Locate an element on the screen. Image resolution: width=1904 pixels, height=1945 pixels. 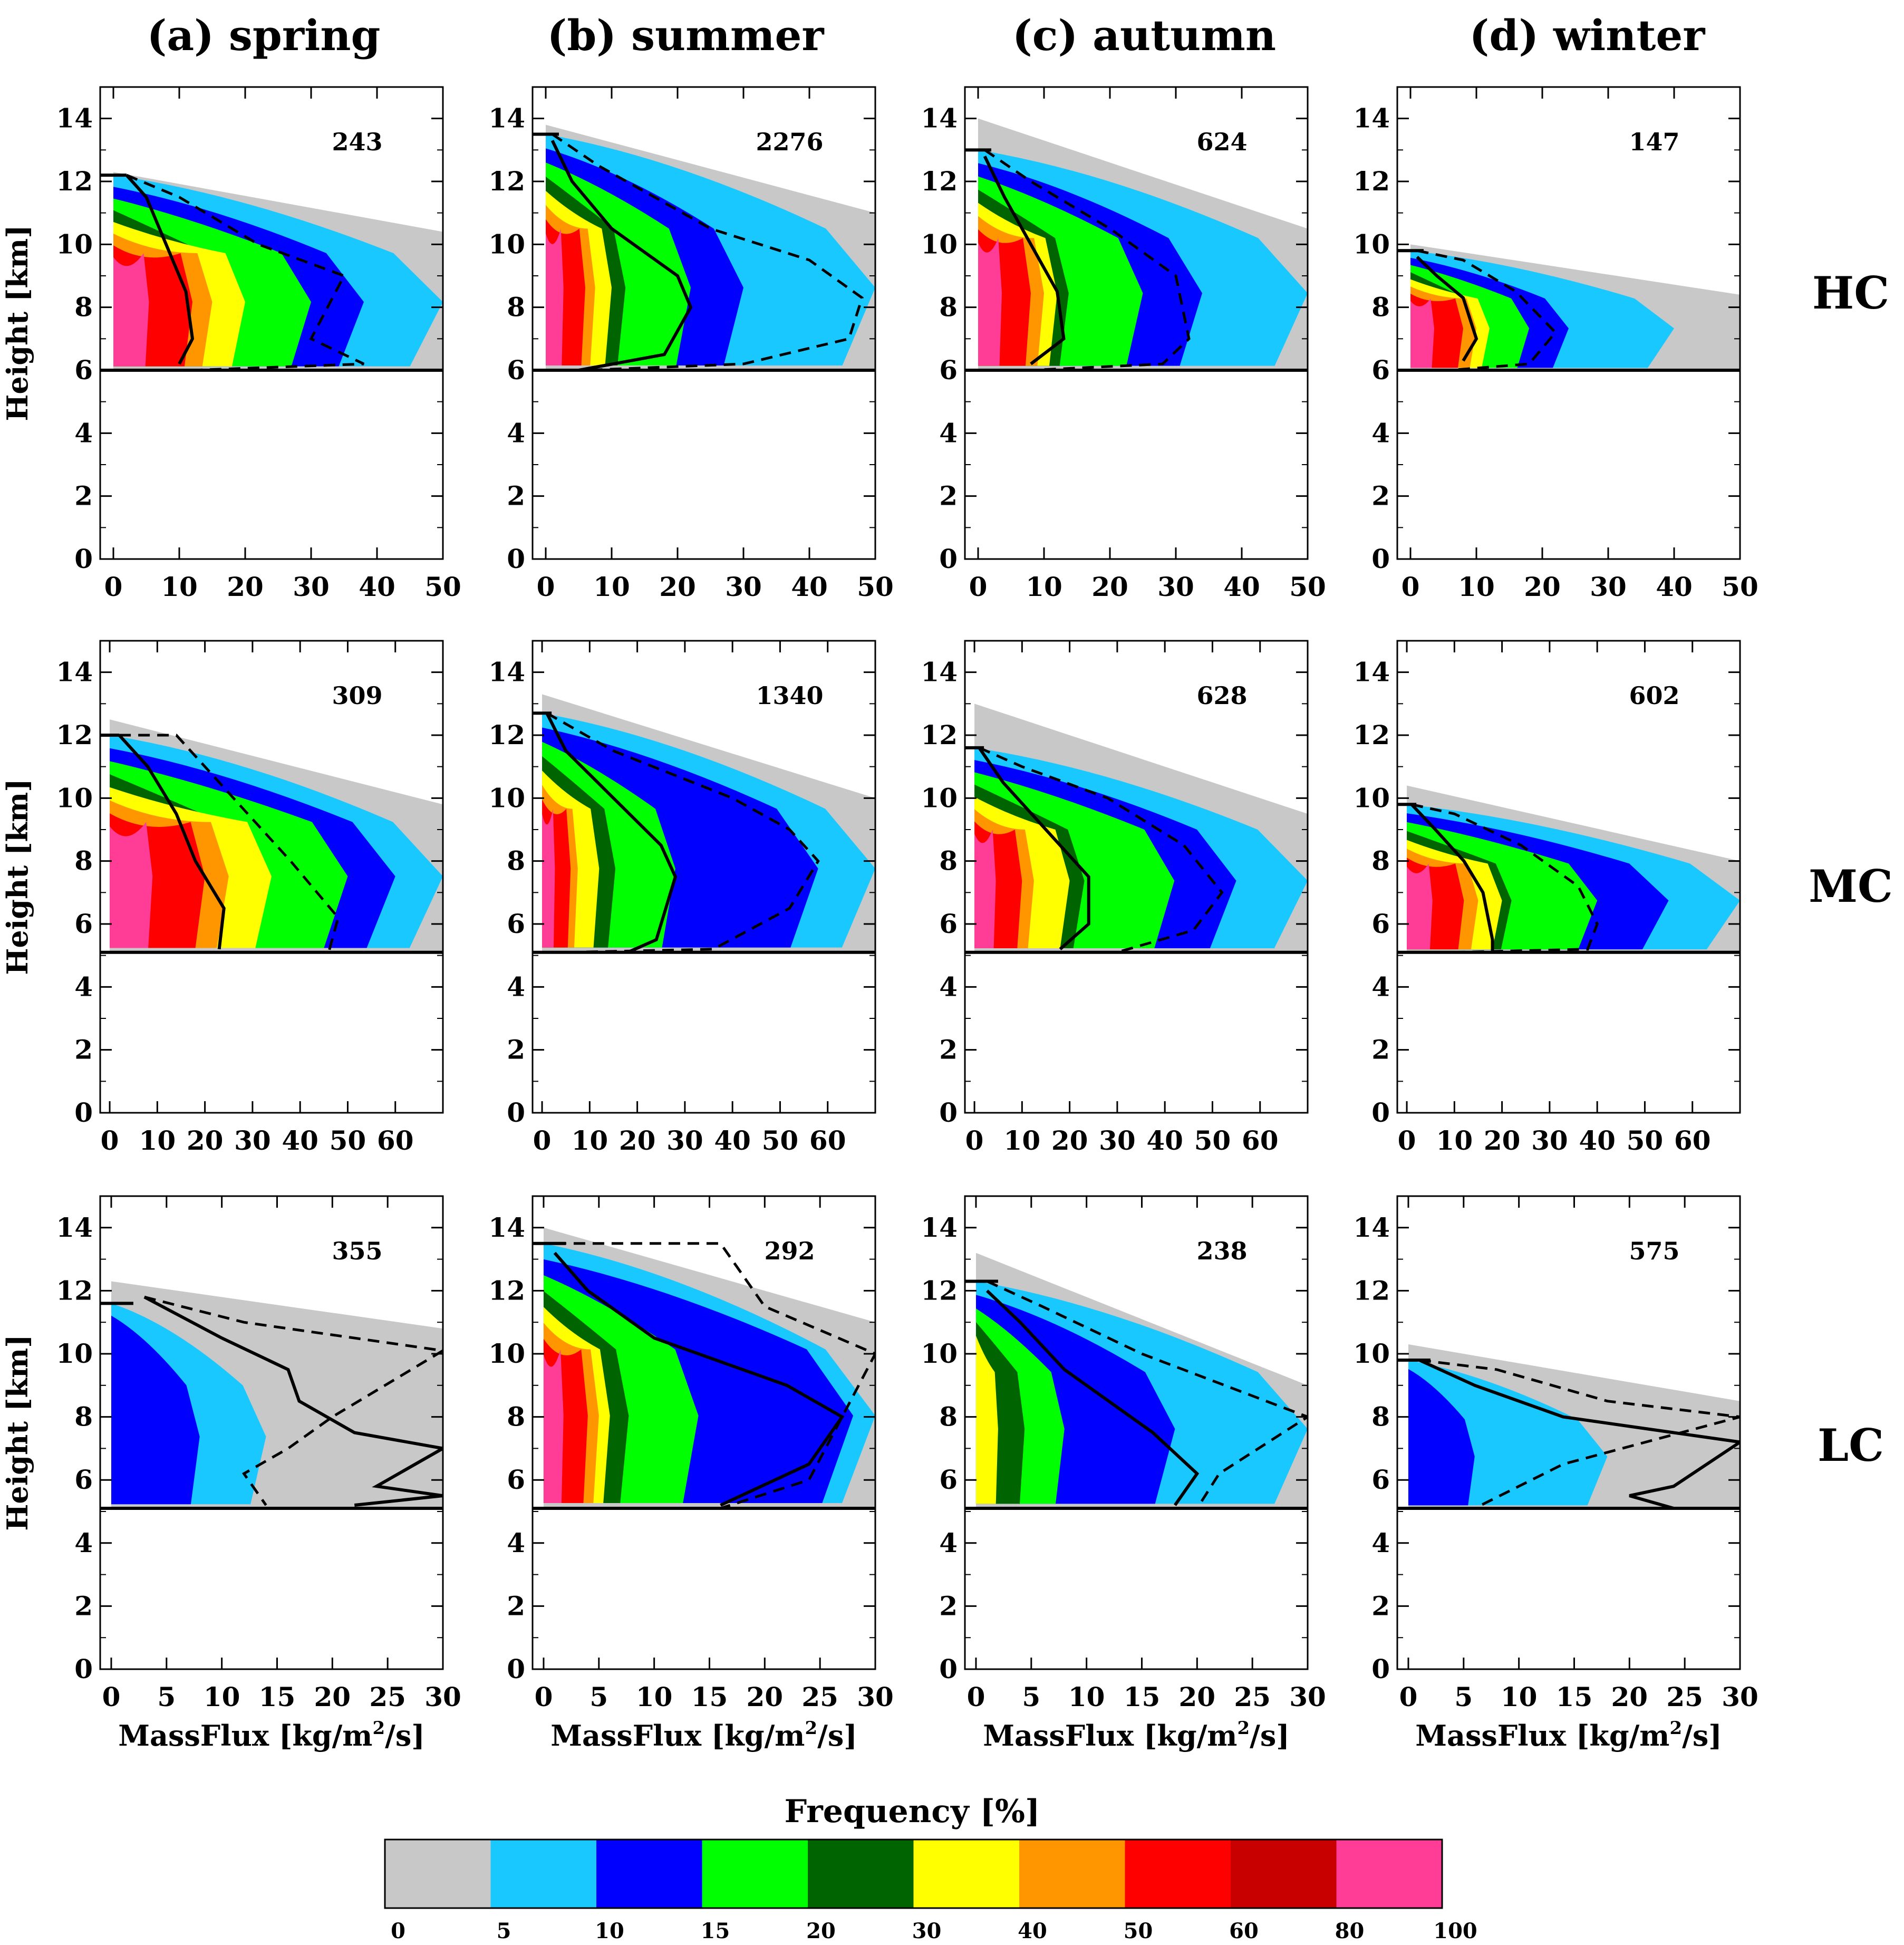
panel-hc-summer: 0 2 4 6 8 10 12 14 0 10 20 30 40 50 2276 is located at coordinates (691, 344).